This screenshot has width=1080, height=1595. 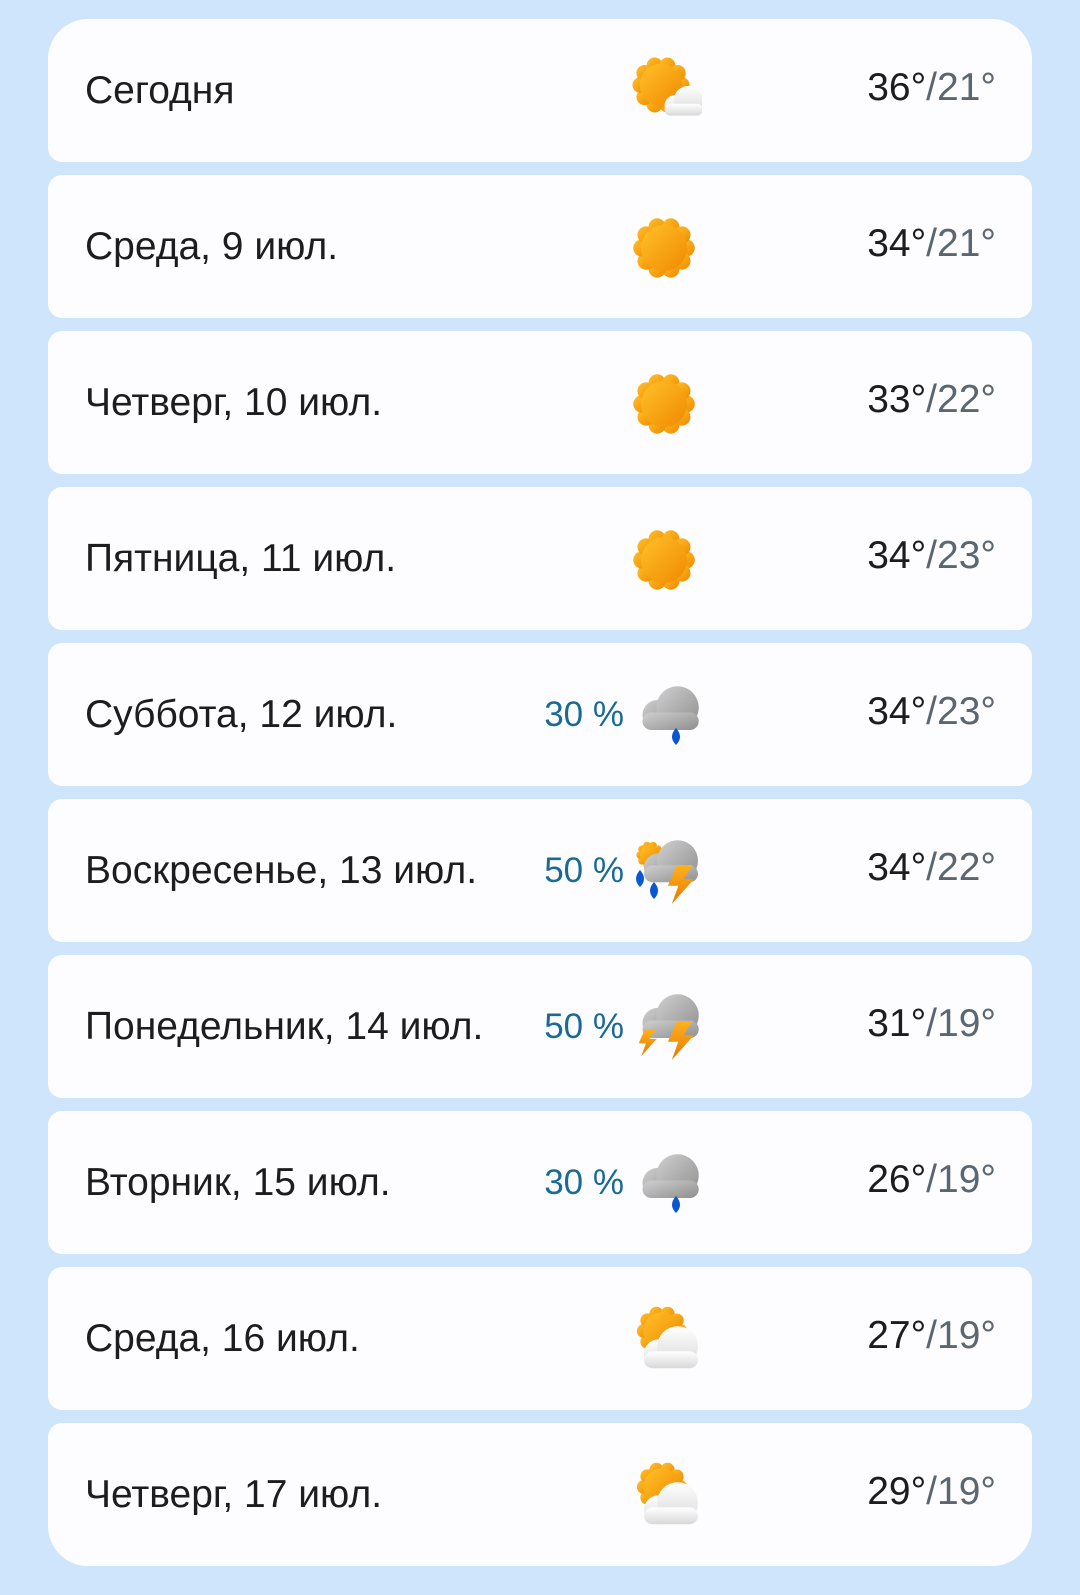 I want to click on temperature-range: 34°/21°, so click(x=931, y=244).